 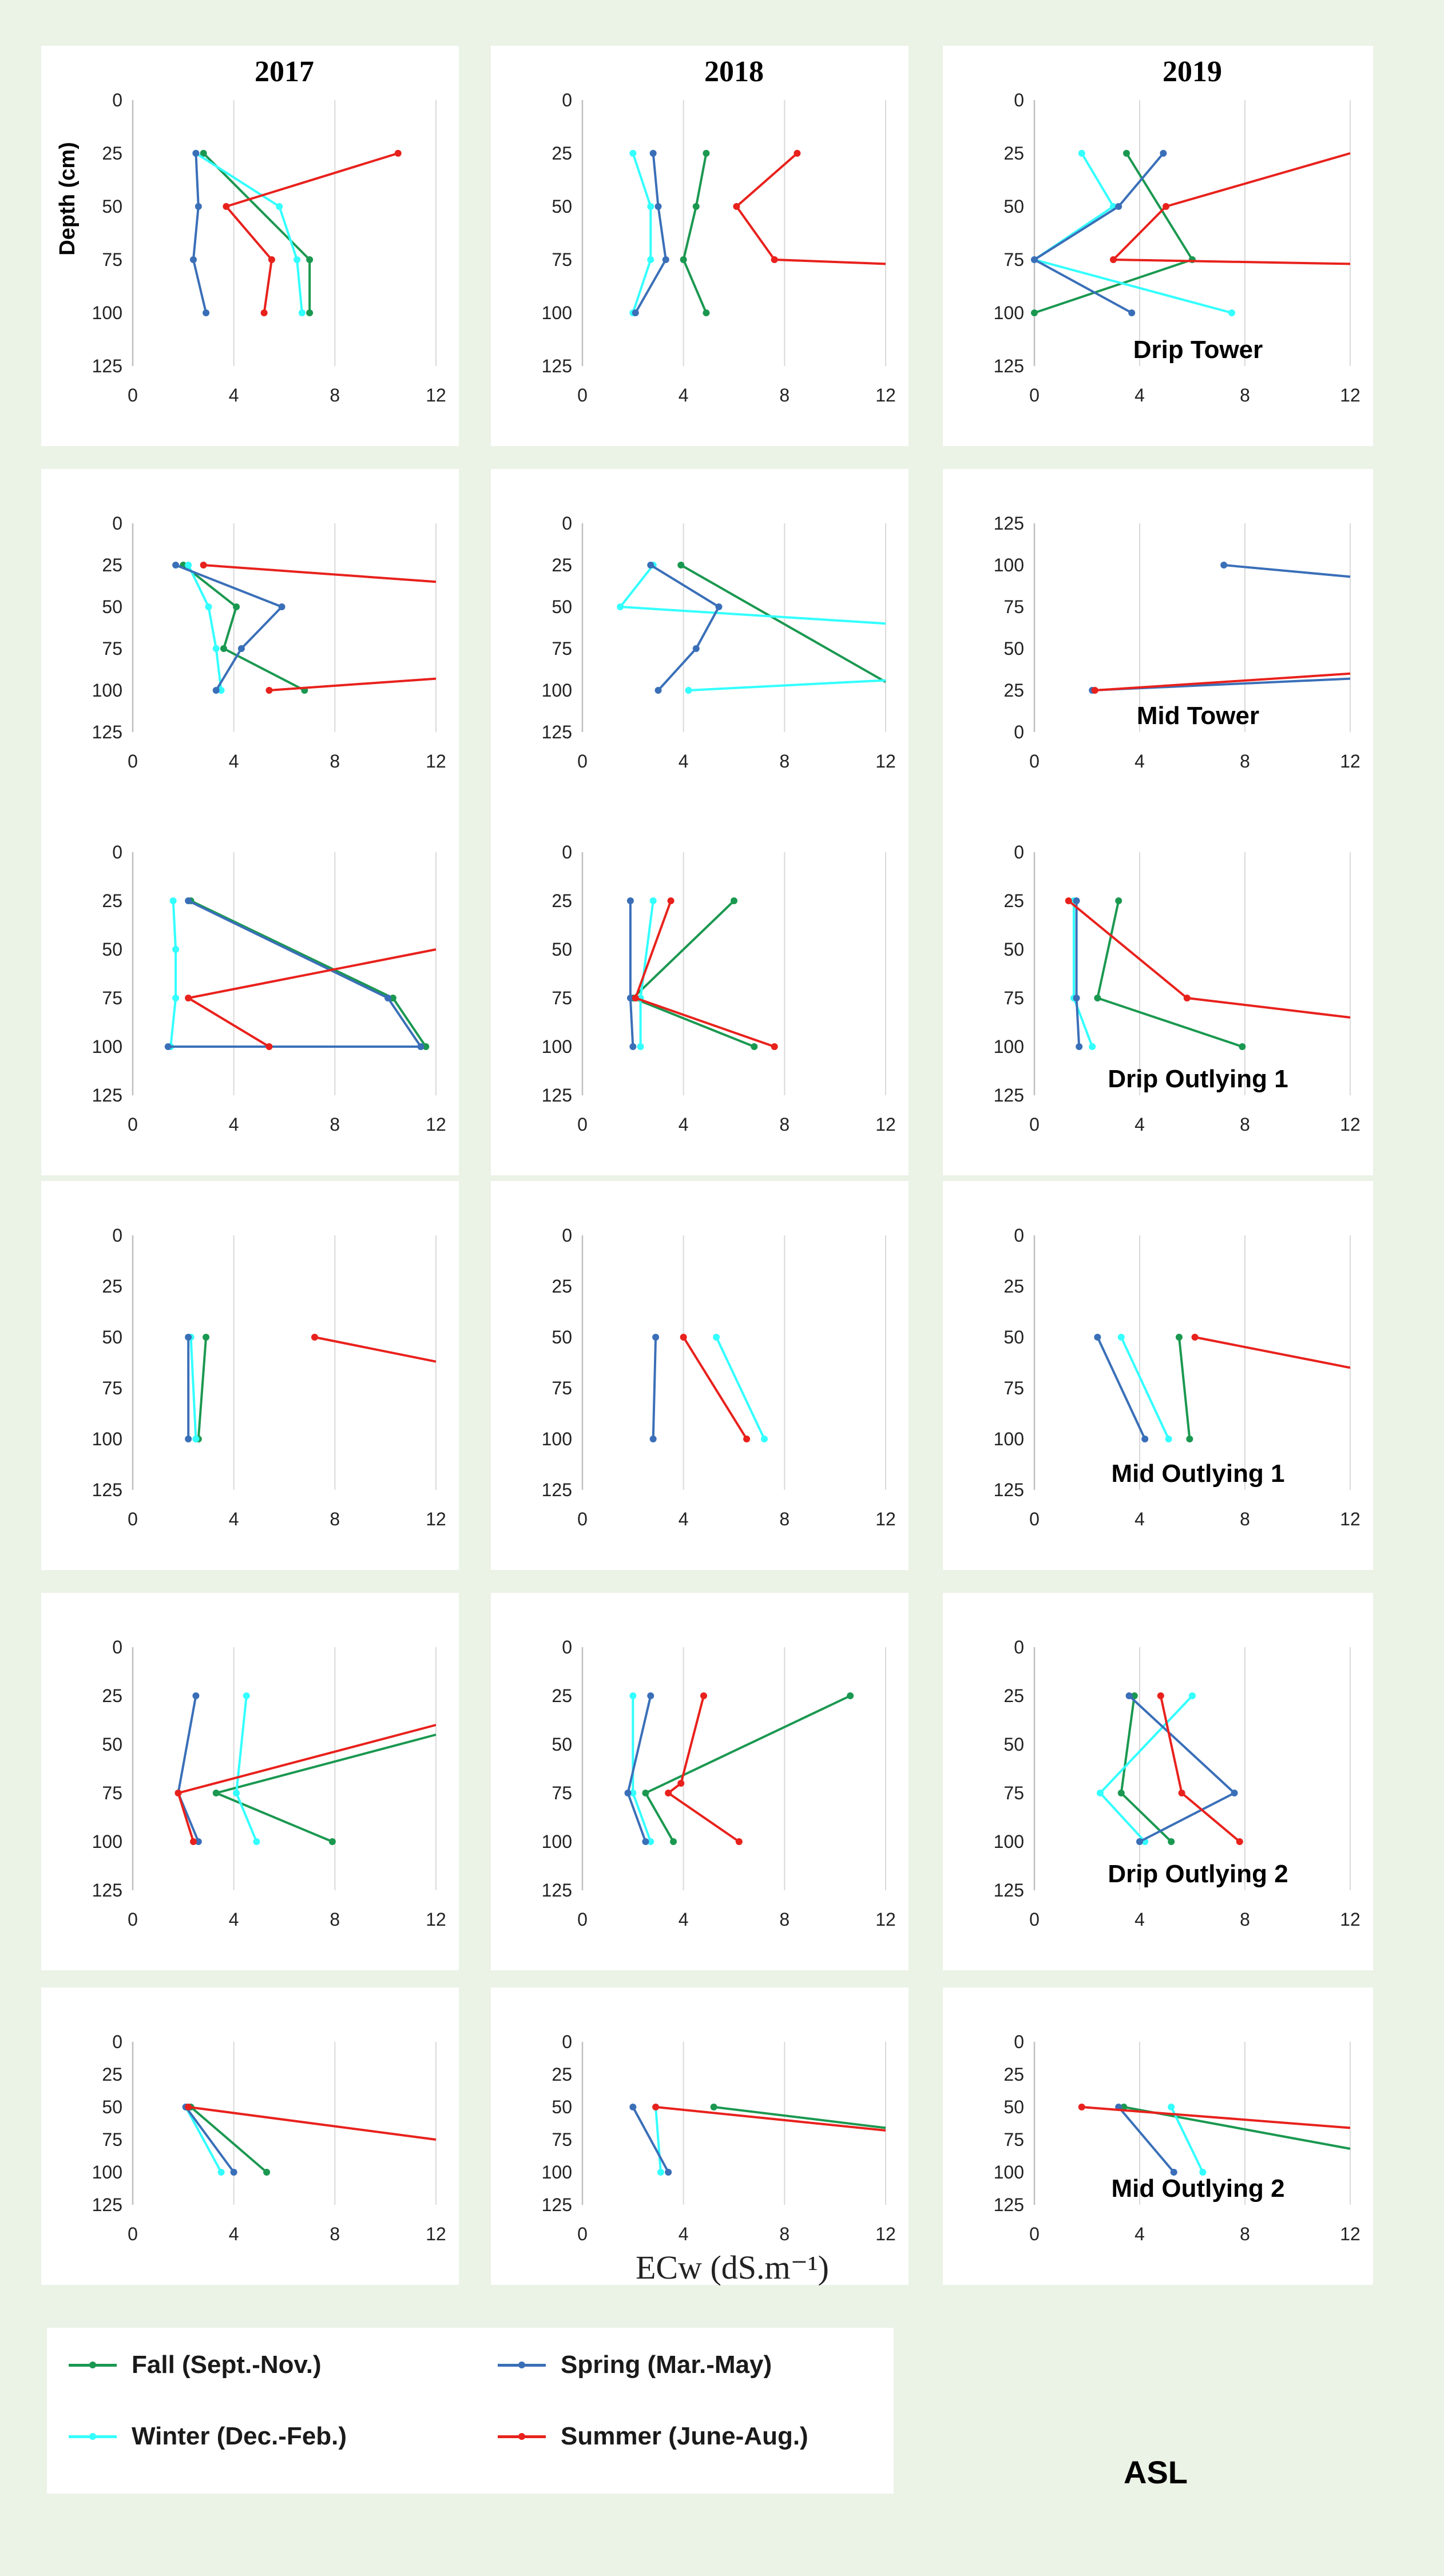 What do you see at coordinates (269, 642) in the screenshot?
I see `chart-svg: 0 25 50 75 100 125 0 4 8 12` at bounding box center [269, 642].